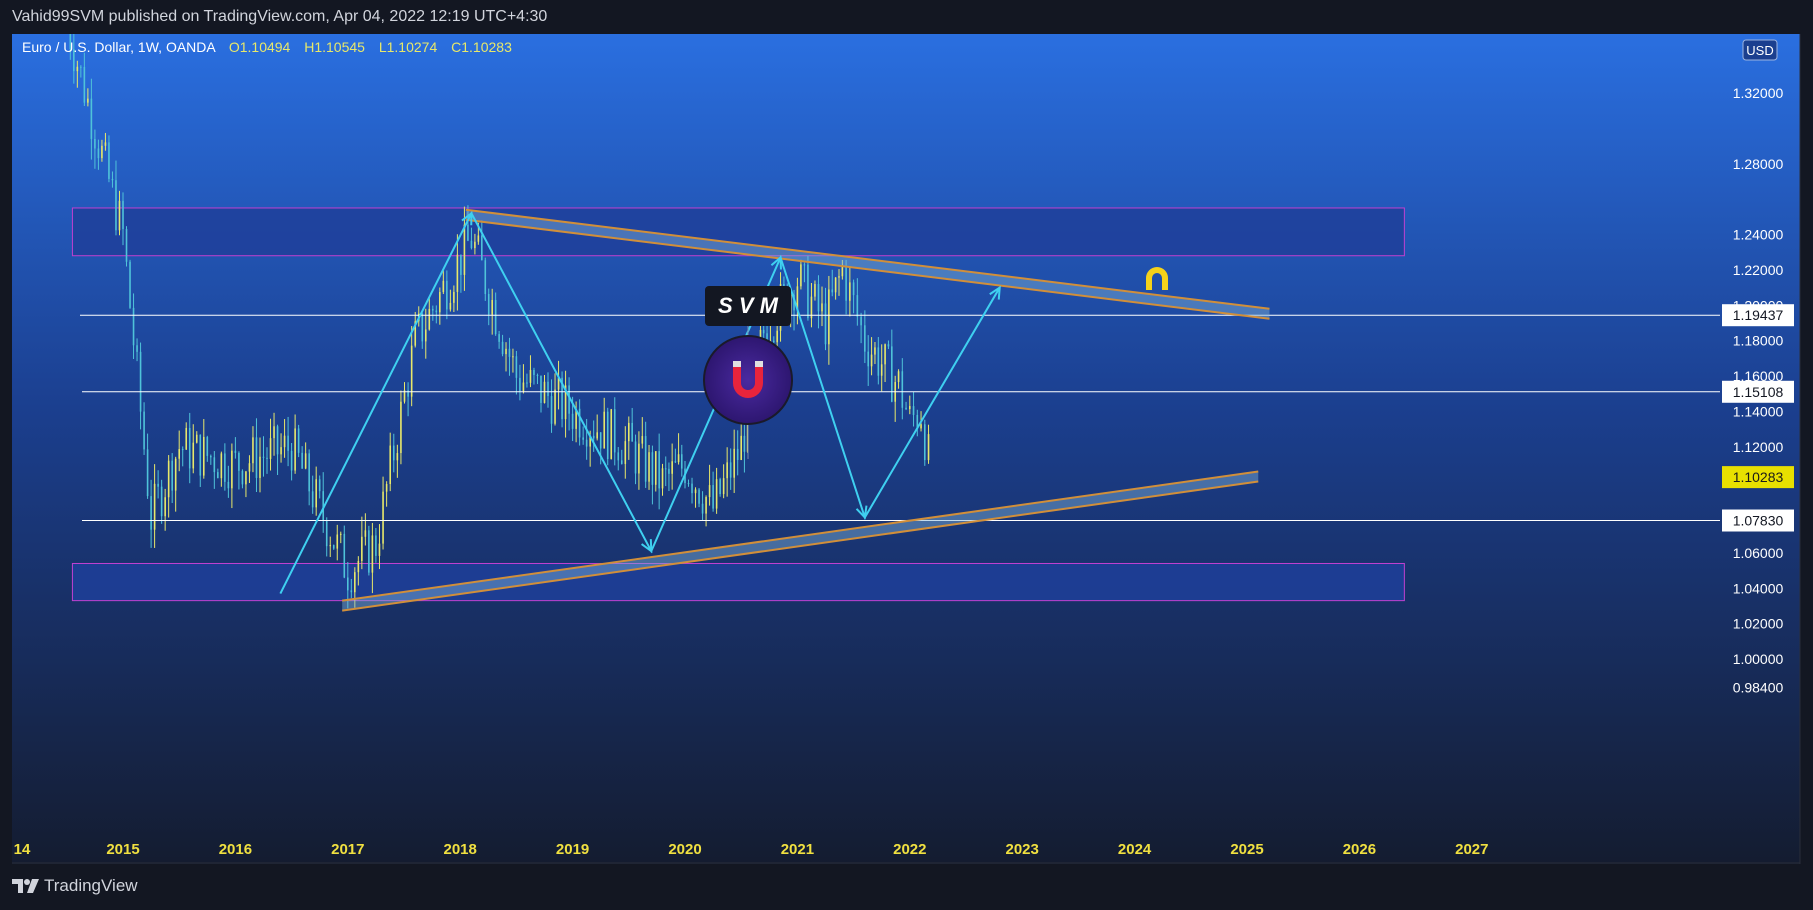  I want to click on tradingview-logo-icon, so click(25, 886).